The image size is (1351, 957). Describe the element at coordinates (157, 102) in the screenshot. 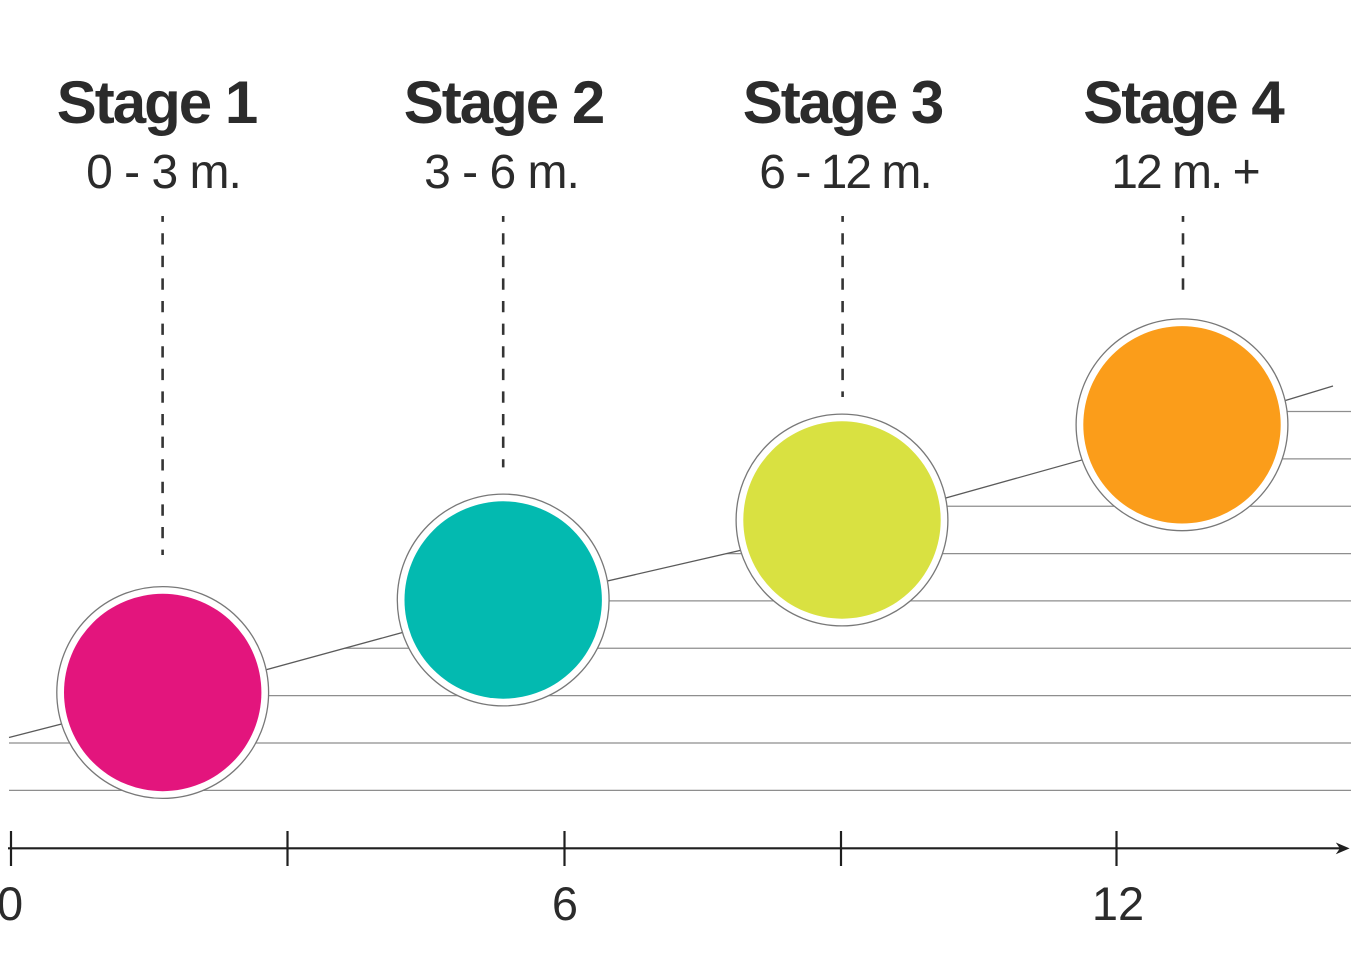

I see `svg-text: Stage 1` at that location.